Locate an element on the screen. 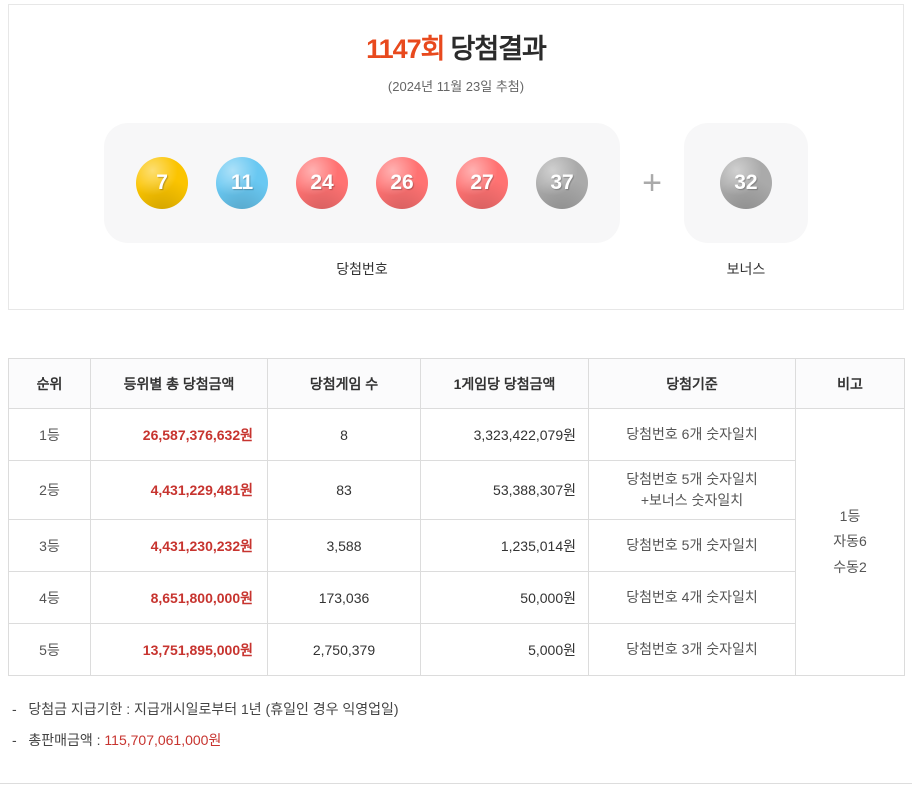  winning-numbers-box: 7 11 24 26 27 37 is located at coordinates (362, 183).